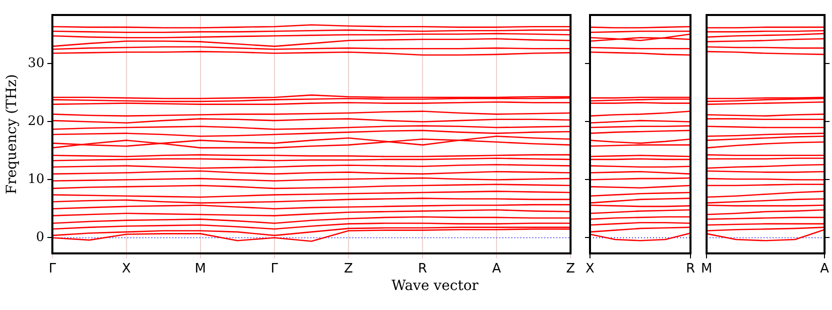 This screenshot has height=310, width=832. What do you see at coordinates (36, 122) in the screenshot?
I see `y-tick-label: 20` at bounding box center [36, 122].